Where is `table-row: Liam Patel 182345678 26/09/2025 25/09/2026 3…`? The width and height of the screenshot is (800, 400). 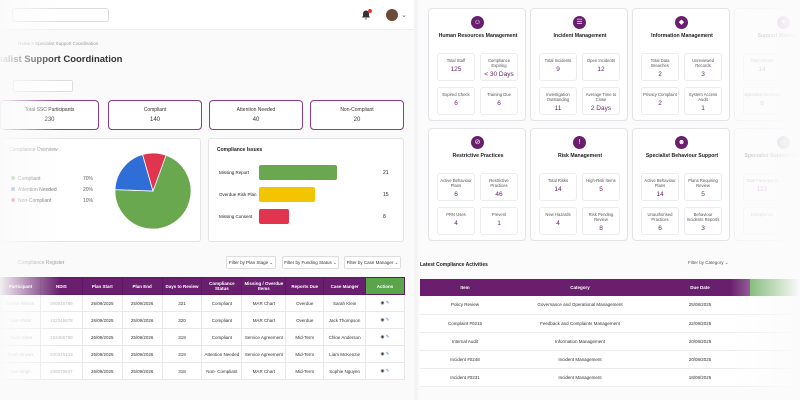
table-row: Liam Patel 182345678 26/09/2025 25/09/2026 3… is located at coordinates (202, 320).